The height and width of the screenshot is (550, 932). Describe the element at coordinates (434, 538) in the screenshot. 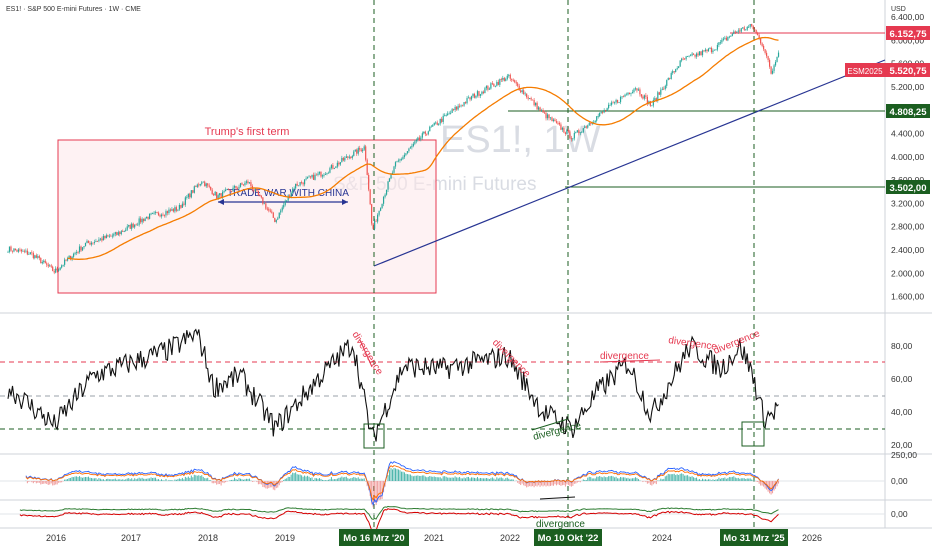

I see `time-axis: 2016 2017 2018 2019 2021 2022 2024 2026` at that location.